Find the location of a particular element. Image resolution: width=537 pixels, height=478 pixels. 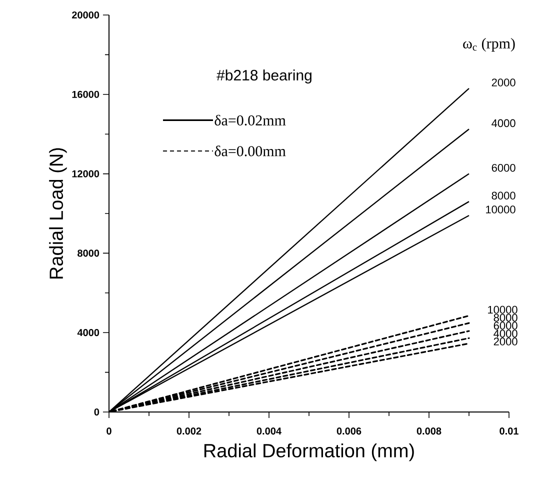

y-tick-label: 0 is located at coordinates (97, 412).